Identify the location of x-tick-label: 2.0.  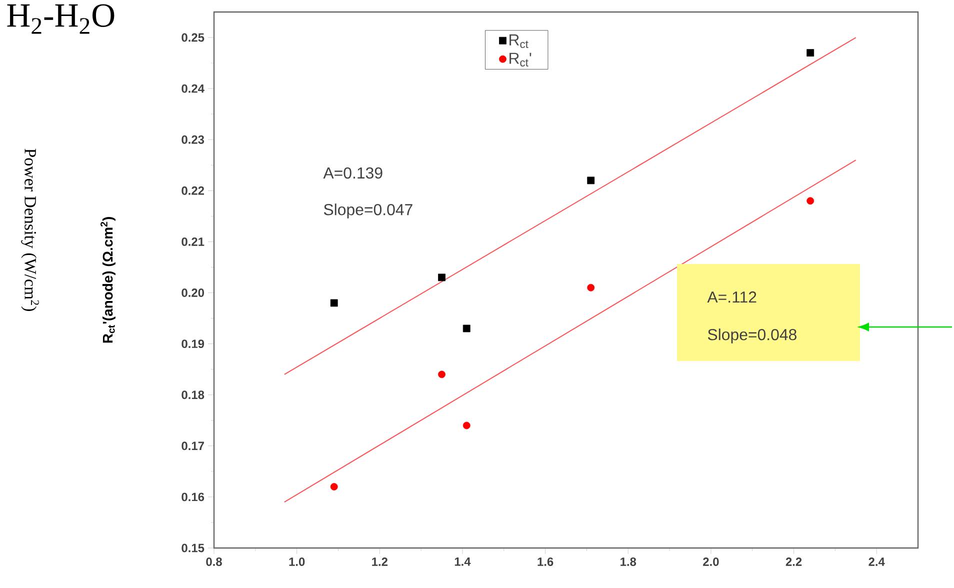
(711, 562).